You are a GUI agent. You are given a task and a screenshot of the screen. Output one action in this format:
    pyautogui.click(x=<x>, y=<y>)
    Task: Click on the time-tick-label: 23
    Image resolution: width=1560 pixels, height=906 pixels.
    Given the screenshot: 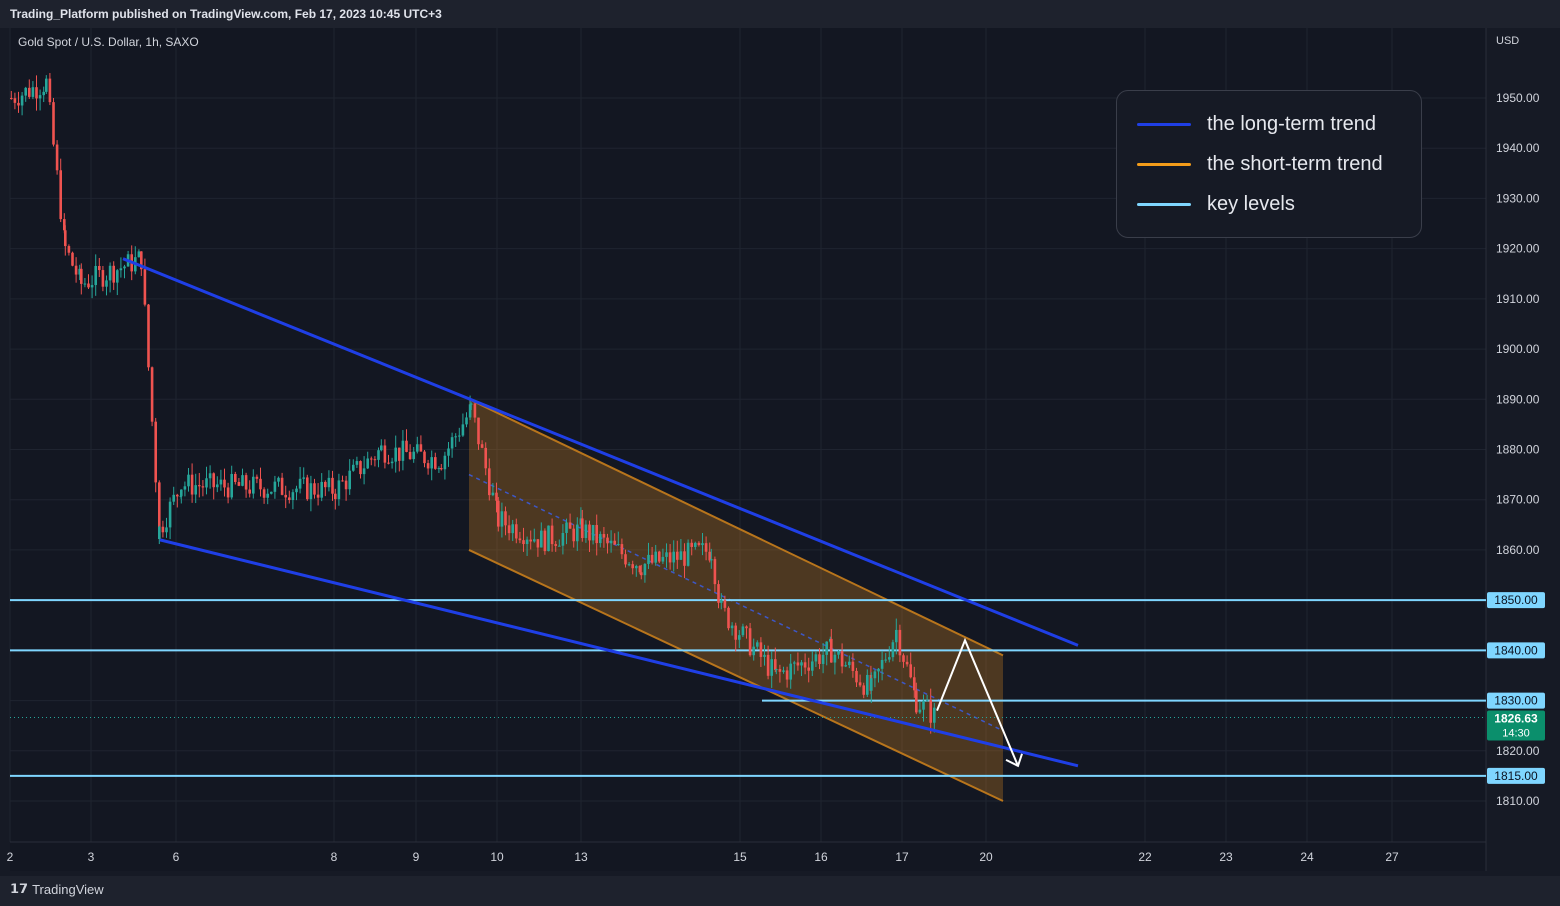 What is the action you would take?
    pyautogui.click(x=1226, y=857)
    